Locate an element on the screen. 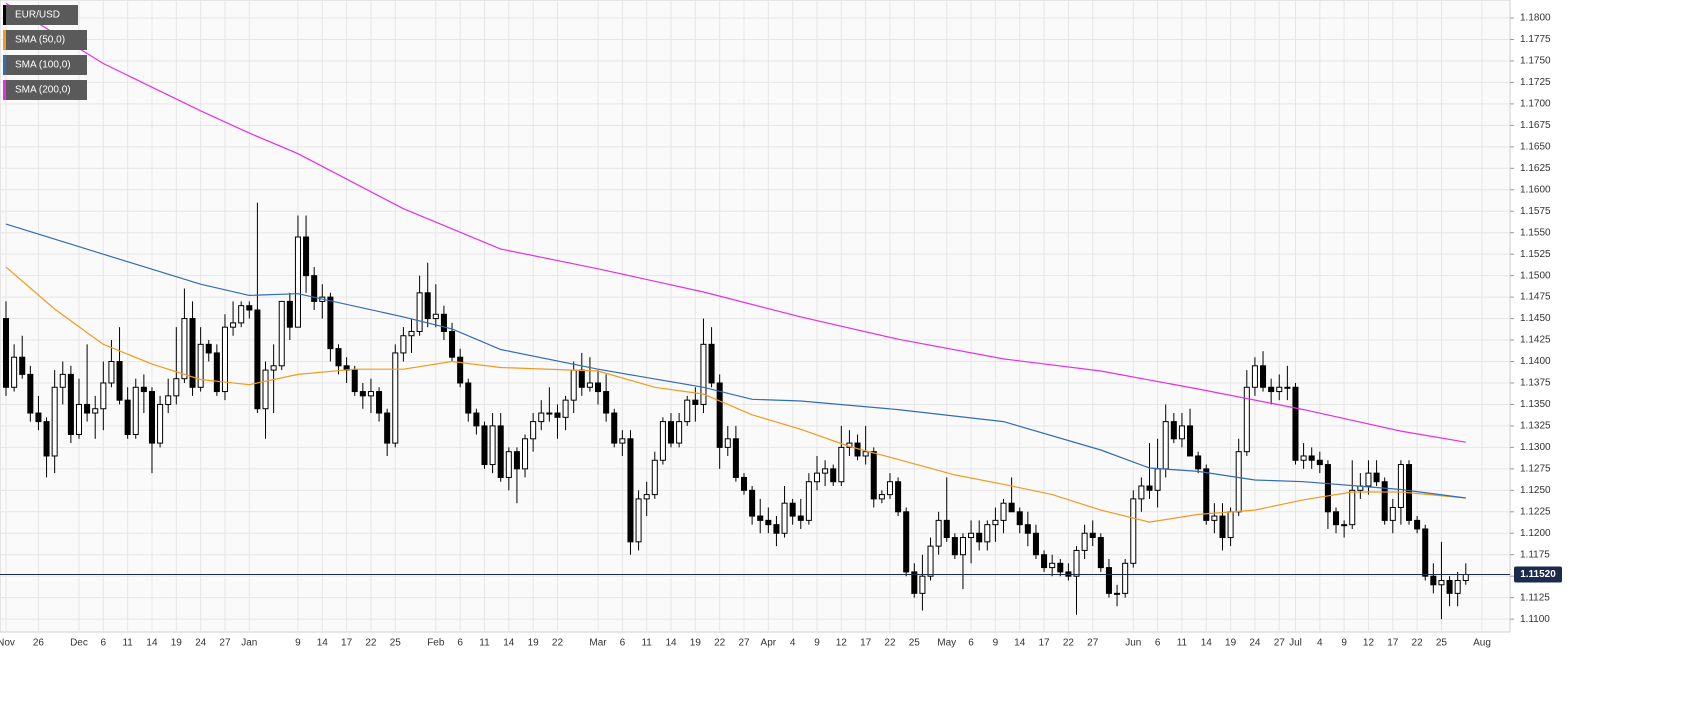  y-tick-label: 1.1450 is located at coordinates (1535, 318).